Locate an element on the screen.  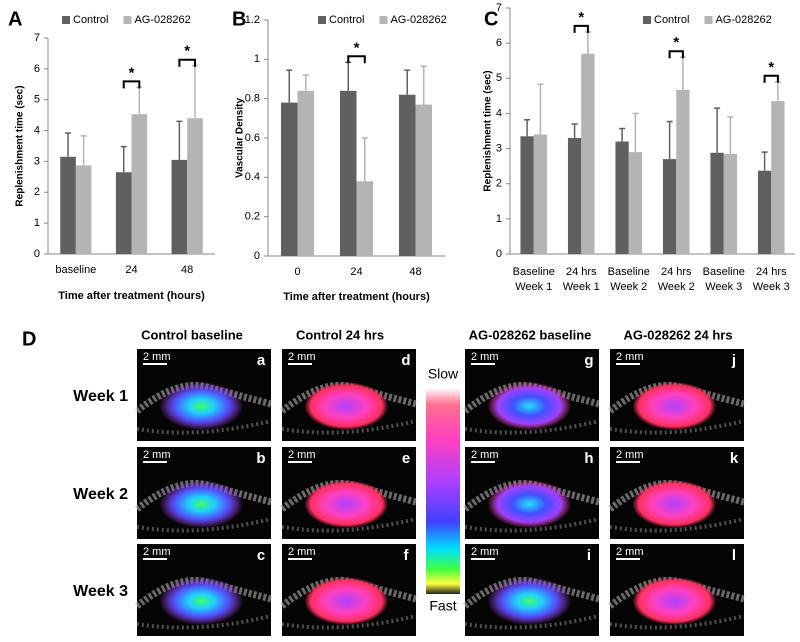
panel-label: D is located at coordinates (29, 339).